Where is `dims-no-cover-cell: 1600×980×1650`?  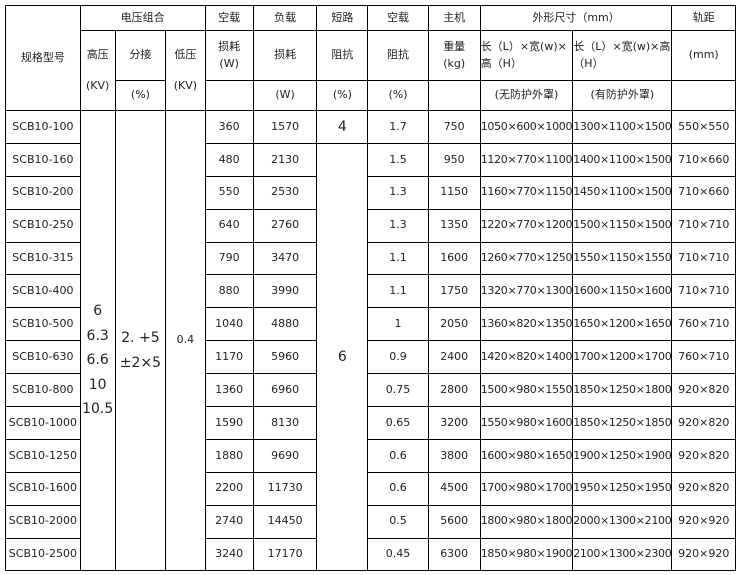 dims-no-cover-cell: 1600×980×1650 is located at coordinates (526, 455).